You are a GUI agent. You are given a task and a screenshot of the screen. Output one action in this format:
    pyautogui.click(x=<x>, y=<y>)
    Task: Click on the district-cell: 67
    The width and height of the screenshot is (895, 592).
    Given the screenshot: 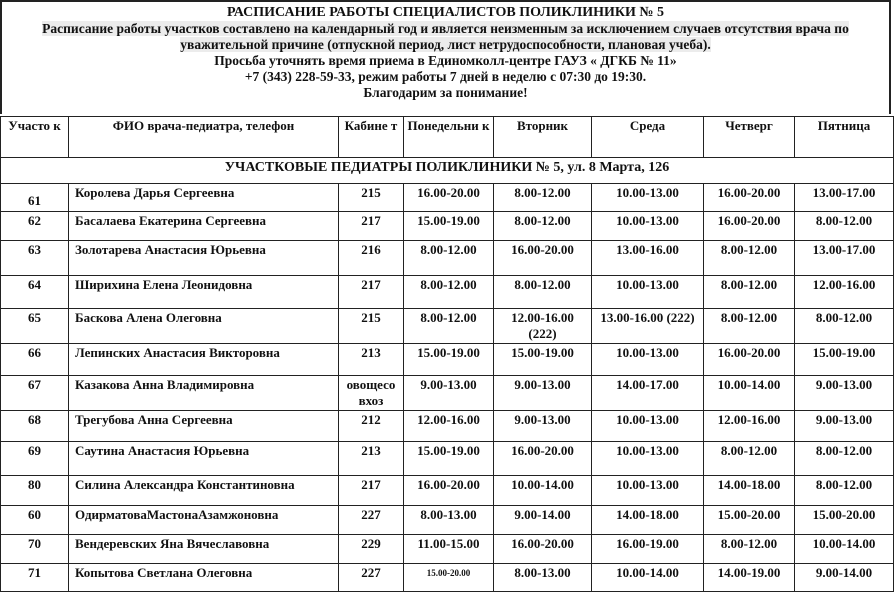 What is the action you would take?
    pyautogui.click(x=34, y=393)
    